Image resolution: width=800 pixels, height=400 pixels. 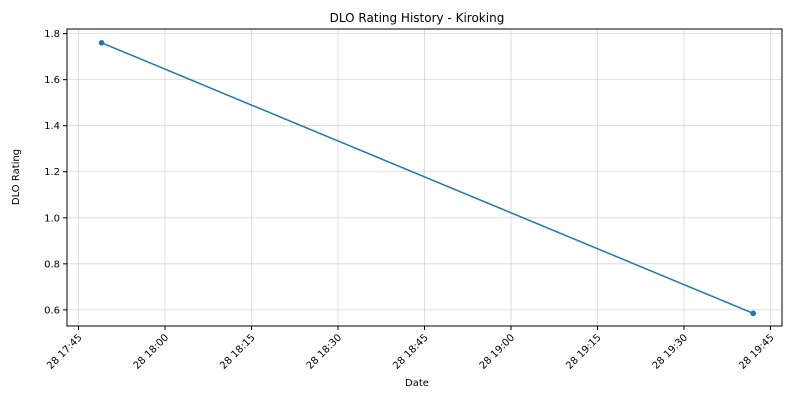 I want to click on y-tick-label: 1.8, so click(x=52, y=34).